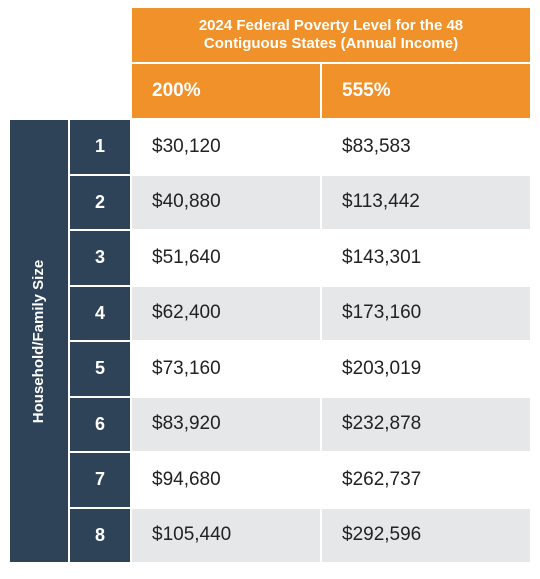  Describe the element at coordinates (426, 313) in the screenshot. I see `income-value: $173,160` at that location.